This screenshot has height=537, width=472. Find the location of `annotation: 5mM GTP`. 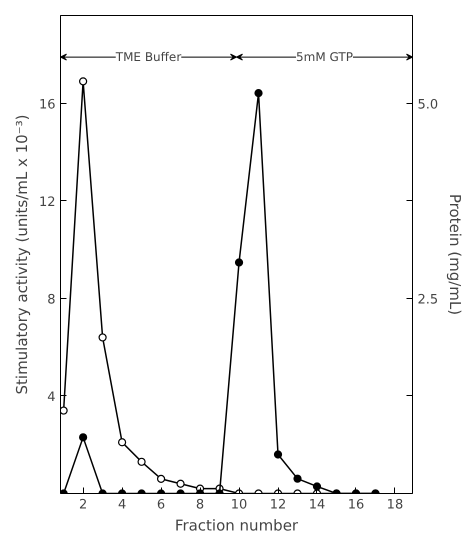

annotation: 5mM GTP is located at coordinates (324, 57).